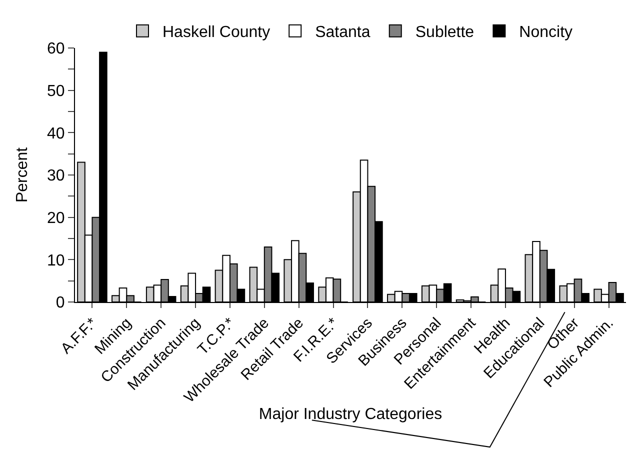  Describe the element at coordinates (22, 174) in the screenshot. I see `y-axis-title: Percent` at that location.